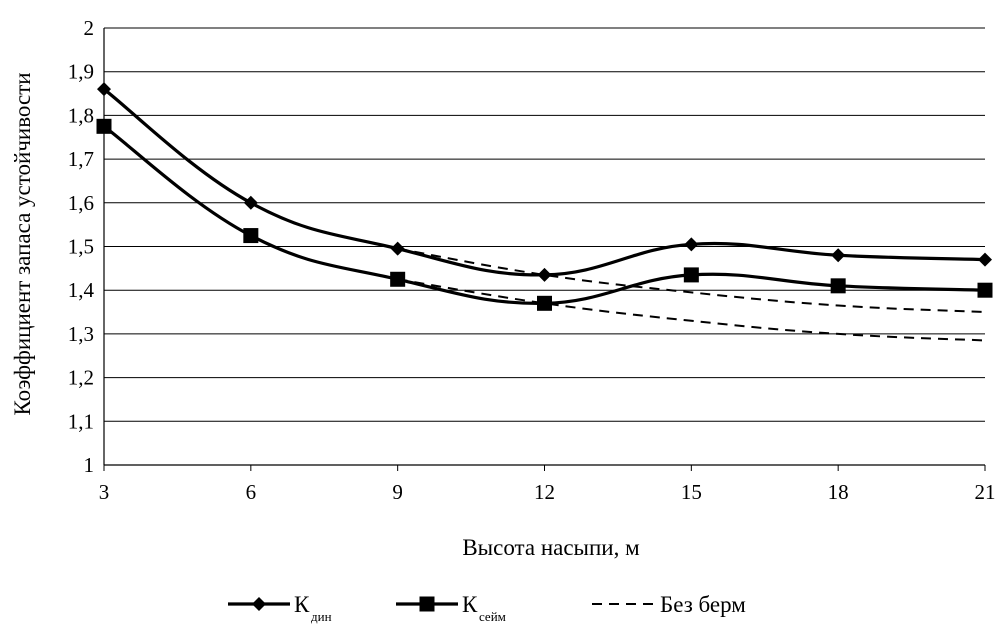  What do you see at coordinates (302, 604) in the screenshot?
I see `legend-label-din: К` at bounding box center [302, 604].